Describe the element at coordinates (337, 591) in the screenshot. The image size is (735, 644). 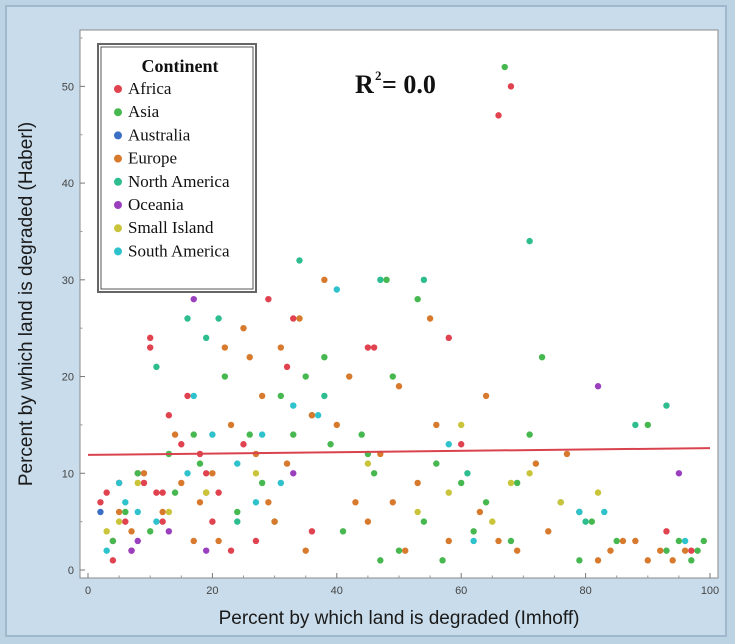
I see `x-tick-label: 40` at that location.